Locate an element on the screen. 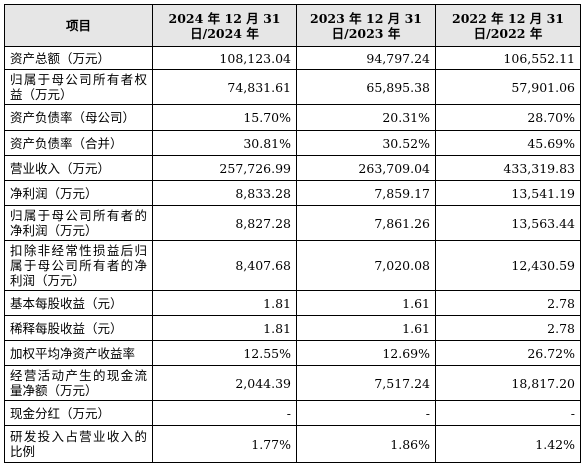 The height and width of the screenshot is (467, 585). value-cell: 263,709.04 is located at coordinates (366, 168).